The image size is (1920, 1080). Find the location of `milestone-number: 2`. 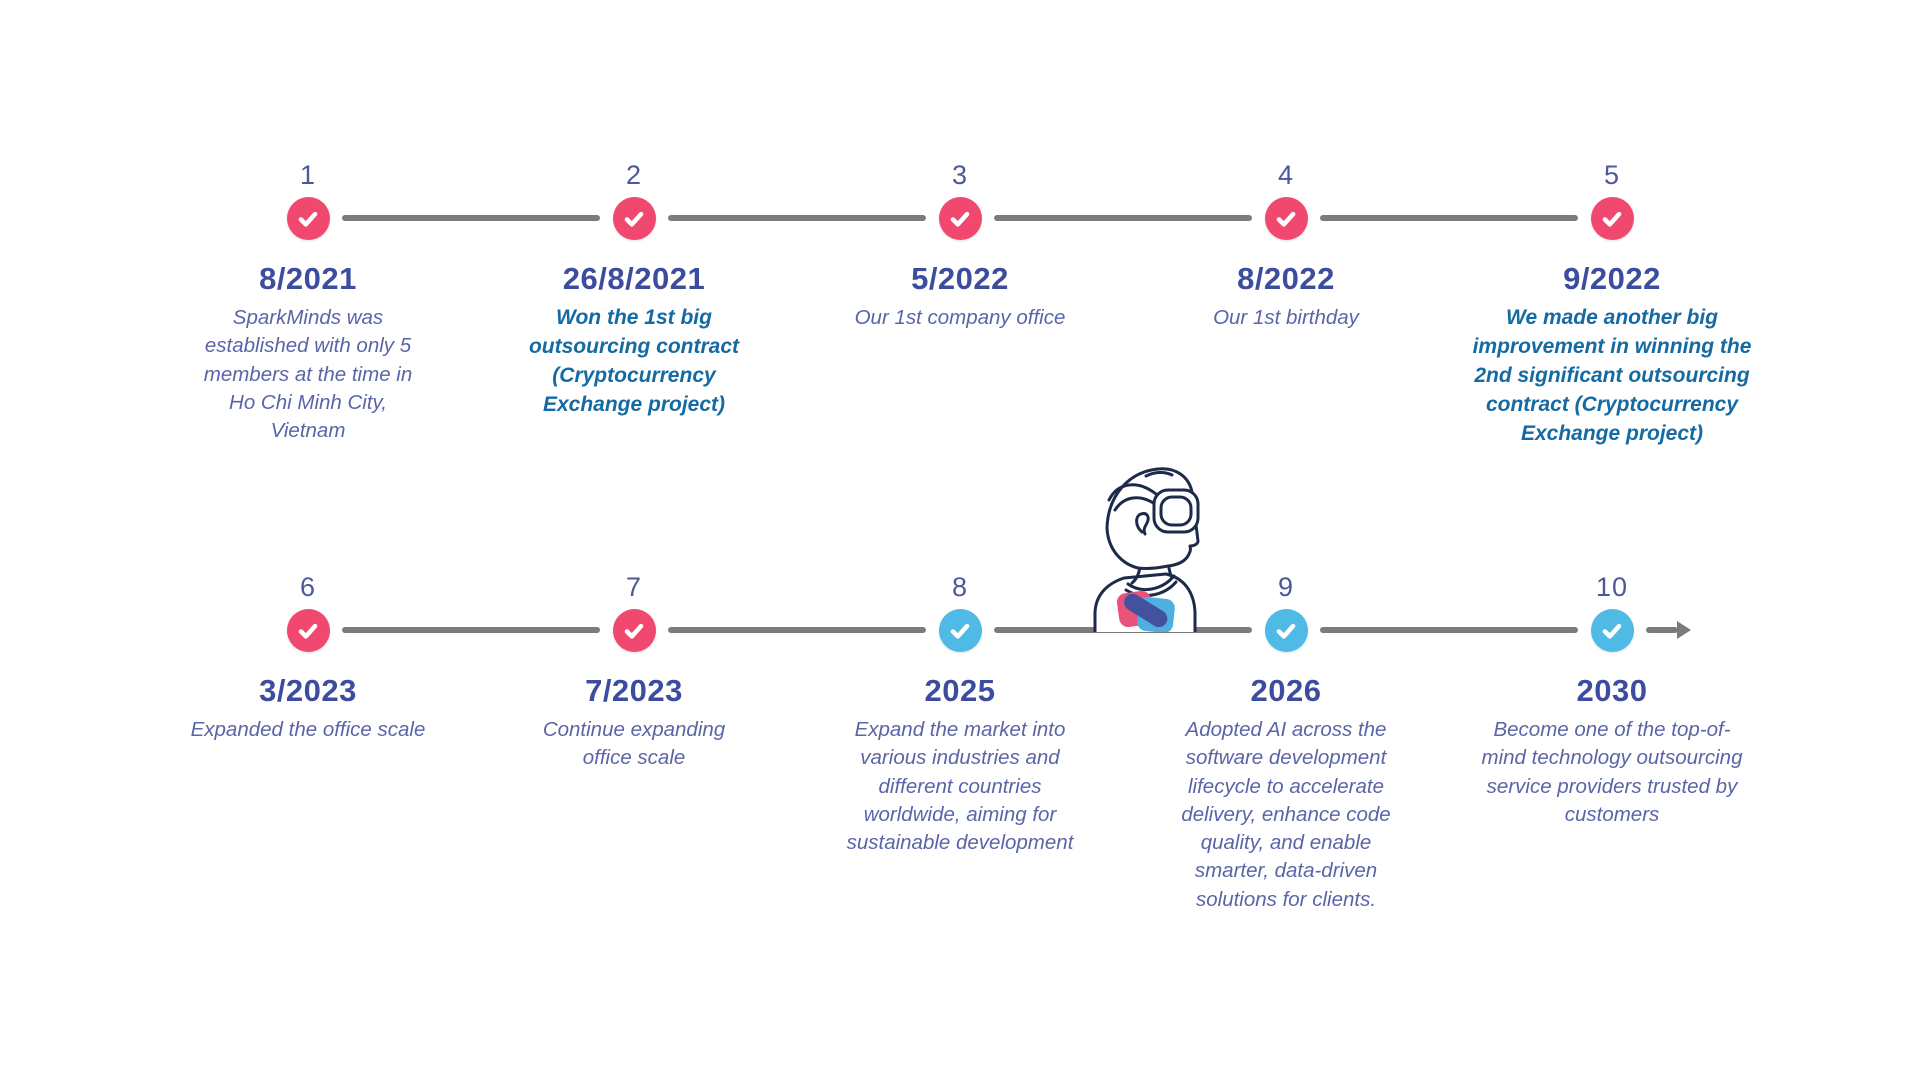

milestone-number: 2 is located at coordinates (634, 175).